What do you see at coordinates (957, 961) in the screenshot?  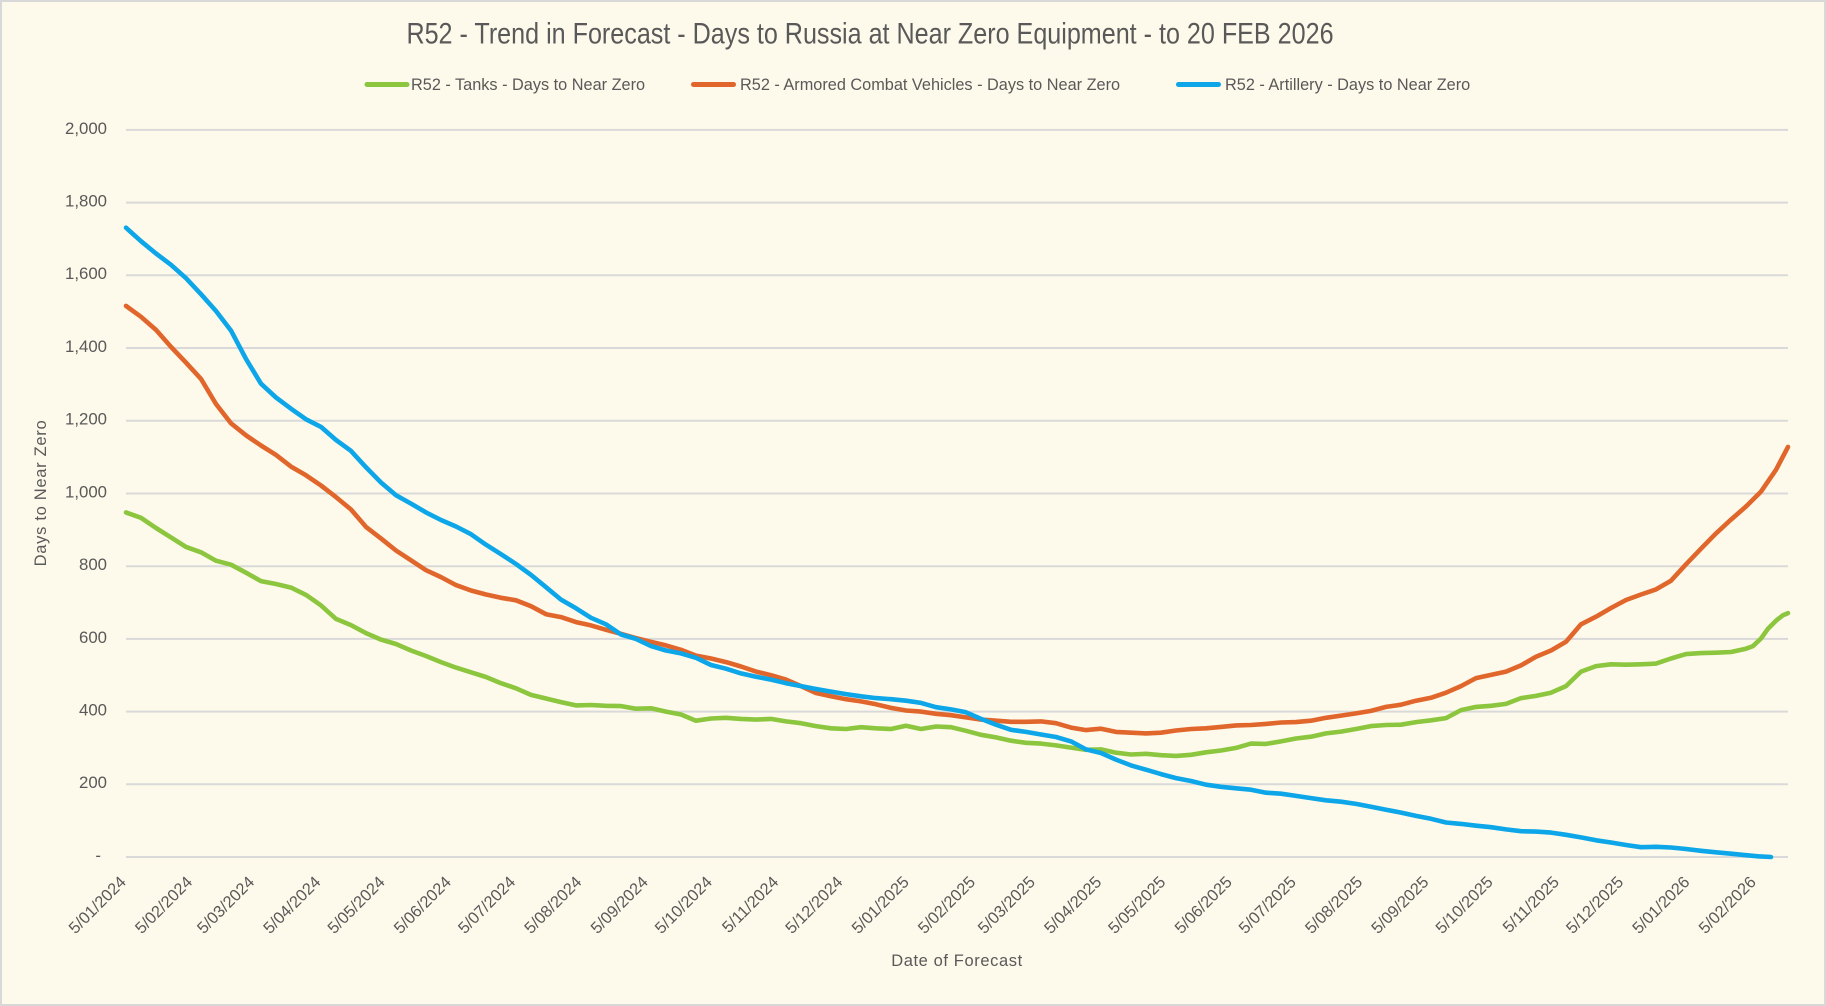 I see `svg-text: Date of Forecast` at bounding box center [957, 961].